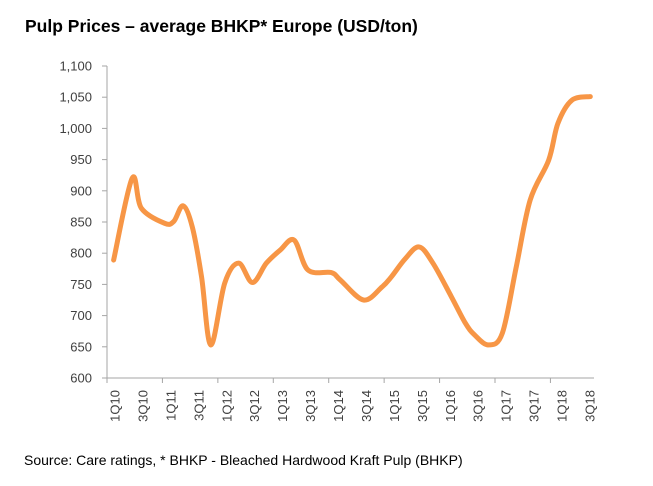  Describe the element at coordinates (75, 128) in the screenshot. I see `y-tick-label: 1,000` at that location.